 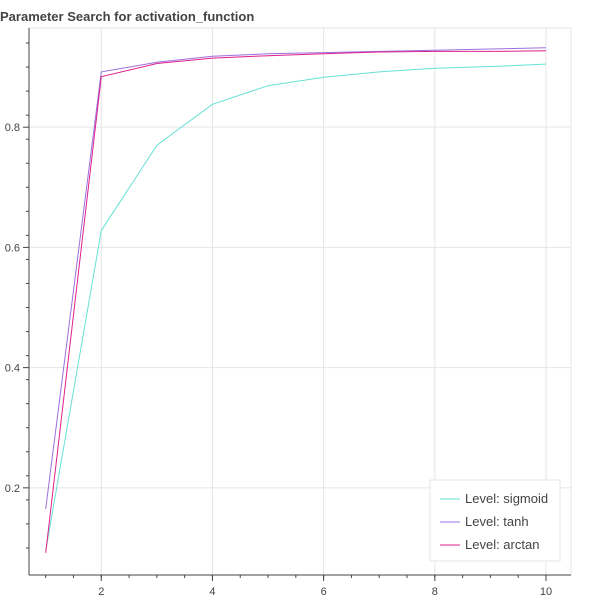 I want to click on x-tick-label: 6, so click(x=324, y=592).